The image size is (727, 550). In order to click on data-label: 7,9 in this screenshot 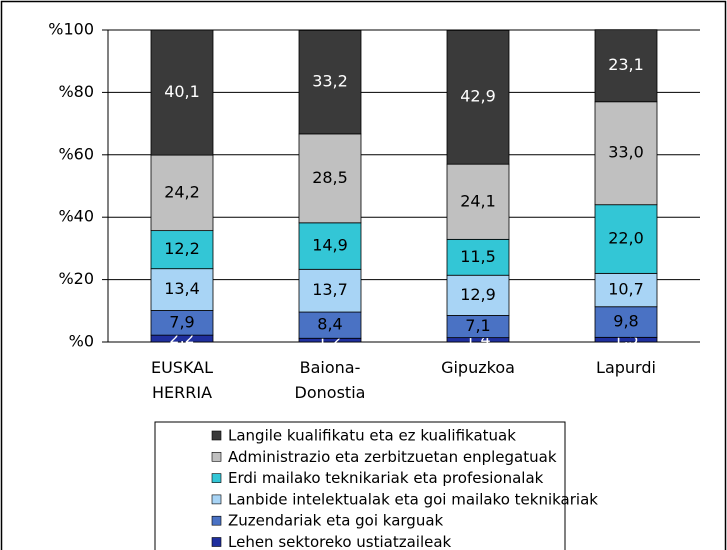, I will do `click(181, 321)`.